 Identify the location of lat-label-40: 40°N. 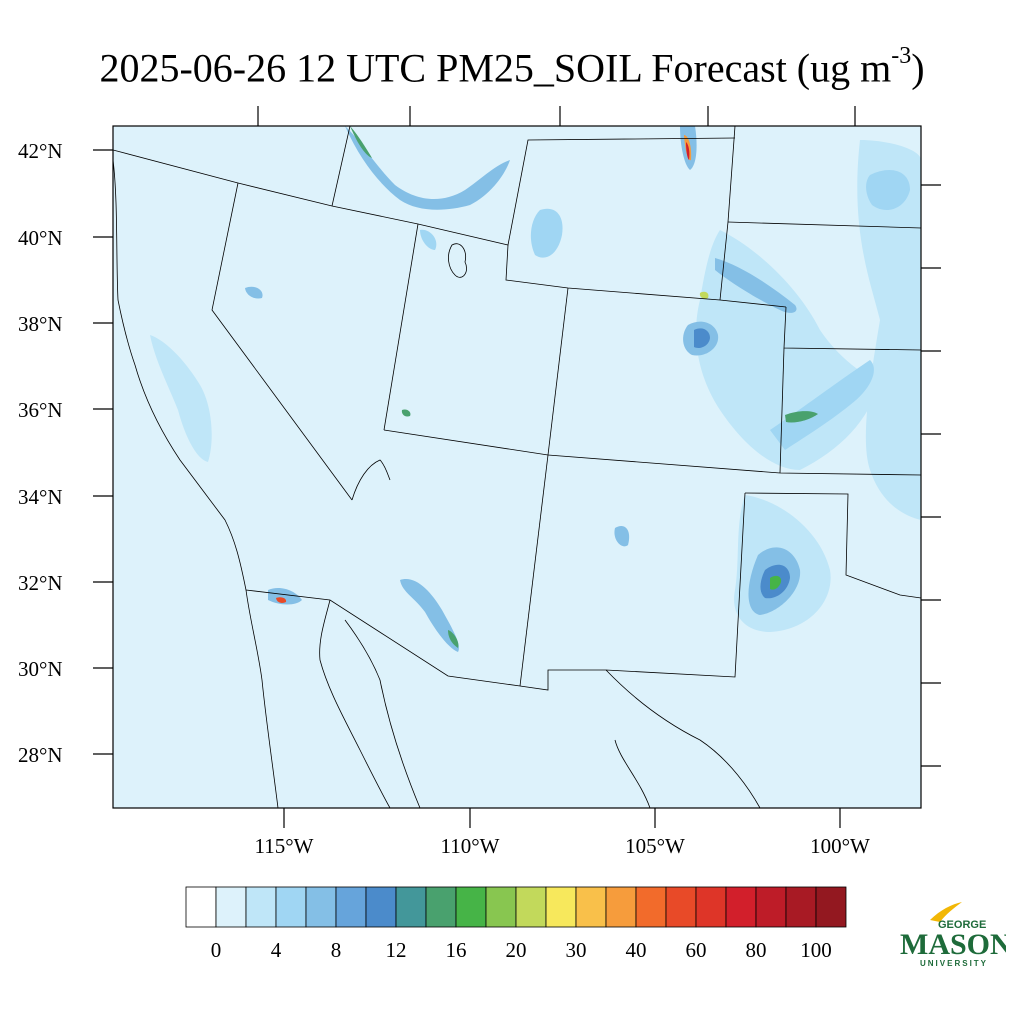
(40, 238).